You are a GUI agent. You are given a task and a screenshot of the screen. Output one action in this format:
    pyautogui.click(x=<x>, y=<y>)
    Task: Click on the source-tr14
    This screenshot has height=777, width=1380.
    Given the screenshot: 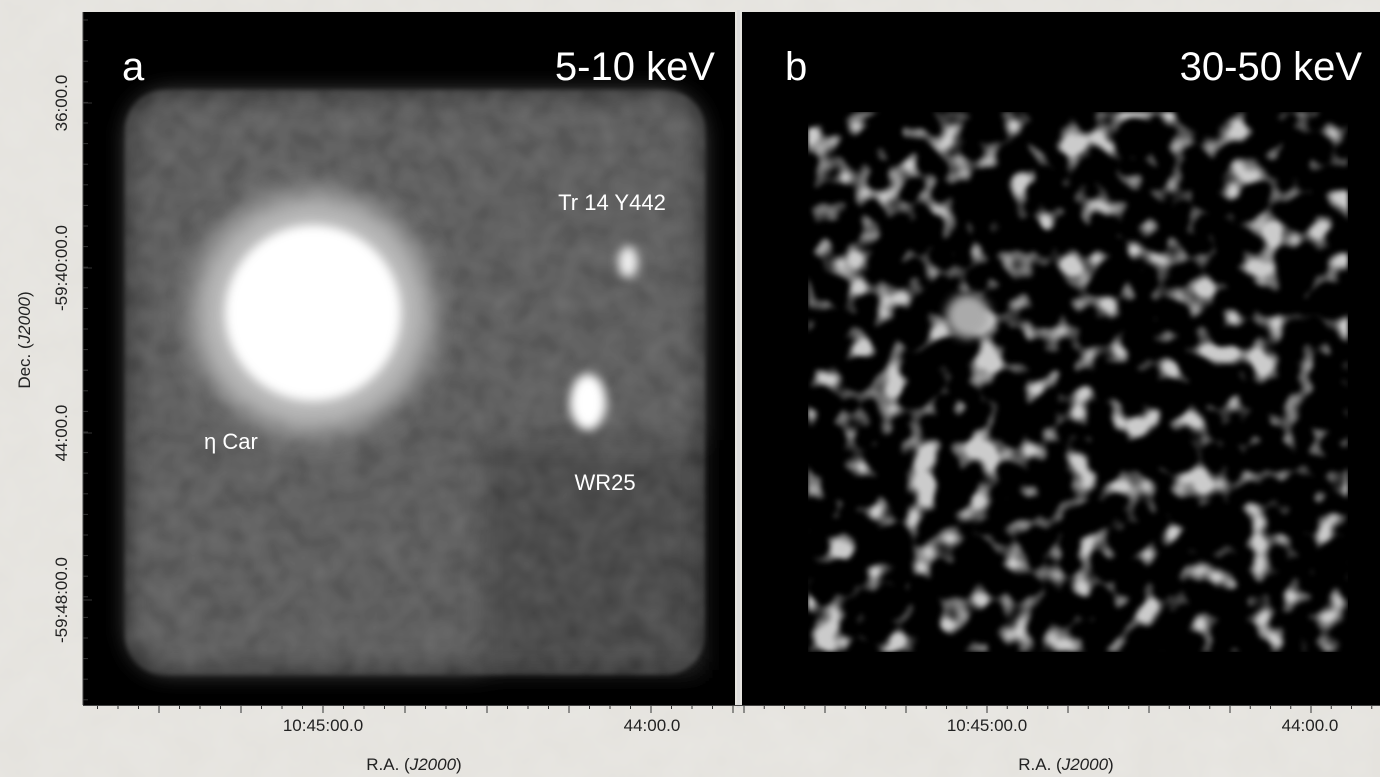 What is the action you would take?
    pyautogui.click(x=628, y=262)
    